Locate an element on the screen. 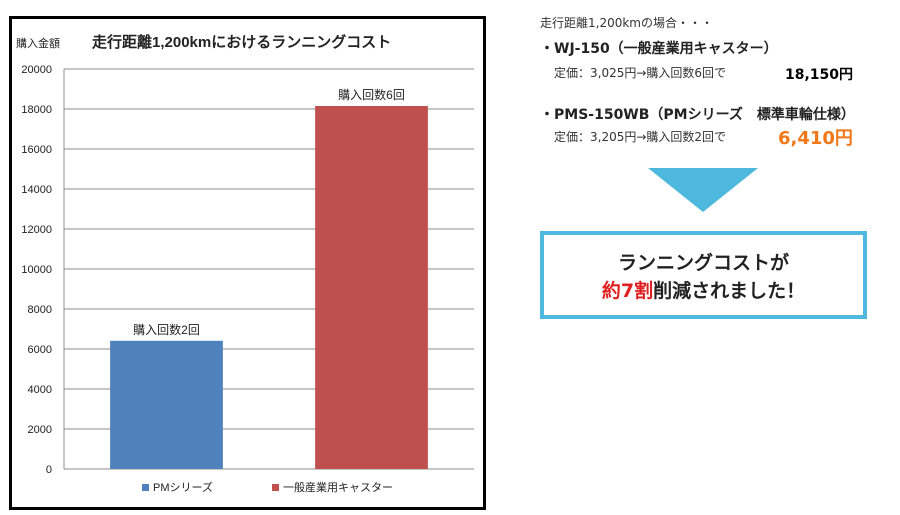  y-tick-label: 18000 is located at coordinates (36, 110).